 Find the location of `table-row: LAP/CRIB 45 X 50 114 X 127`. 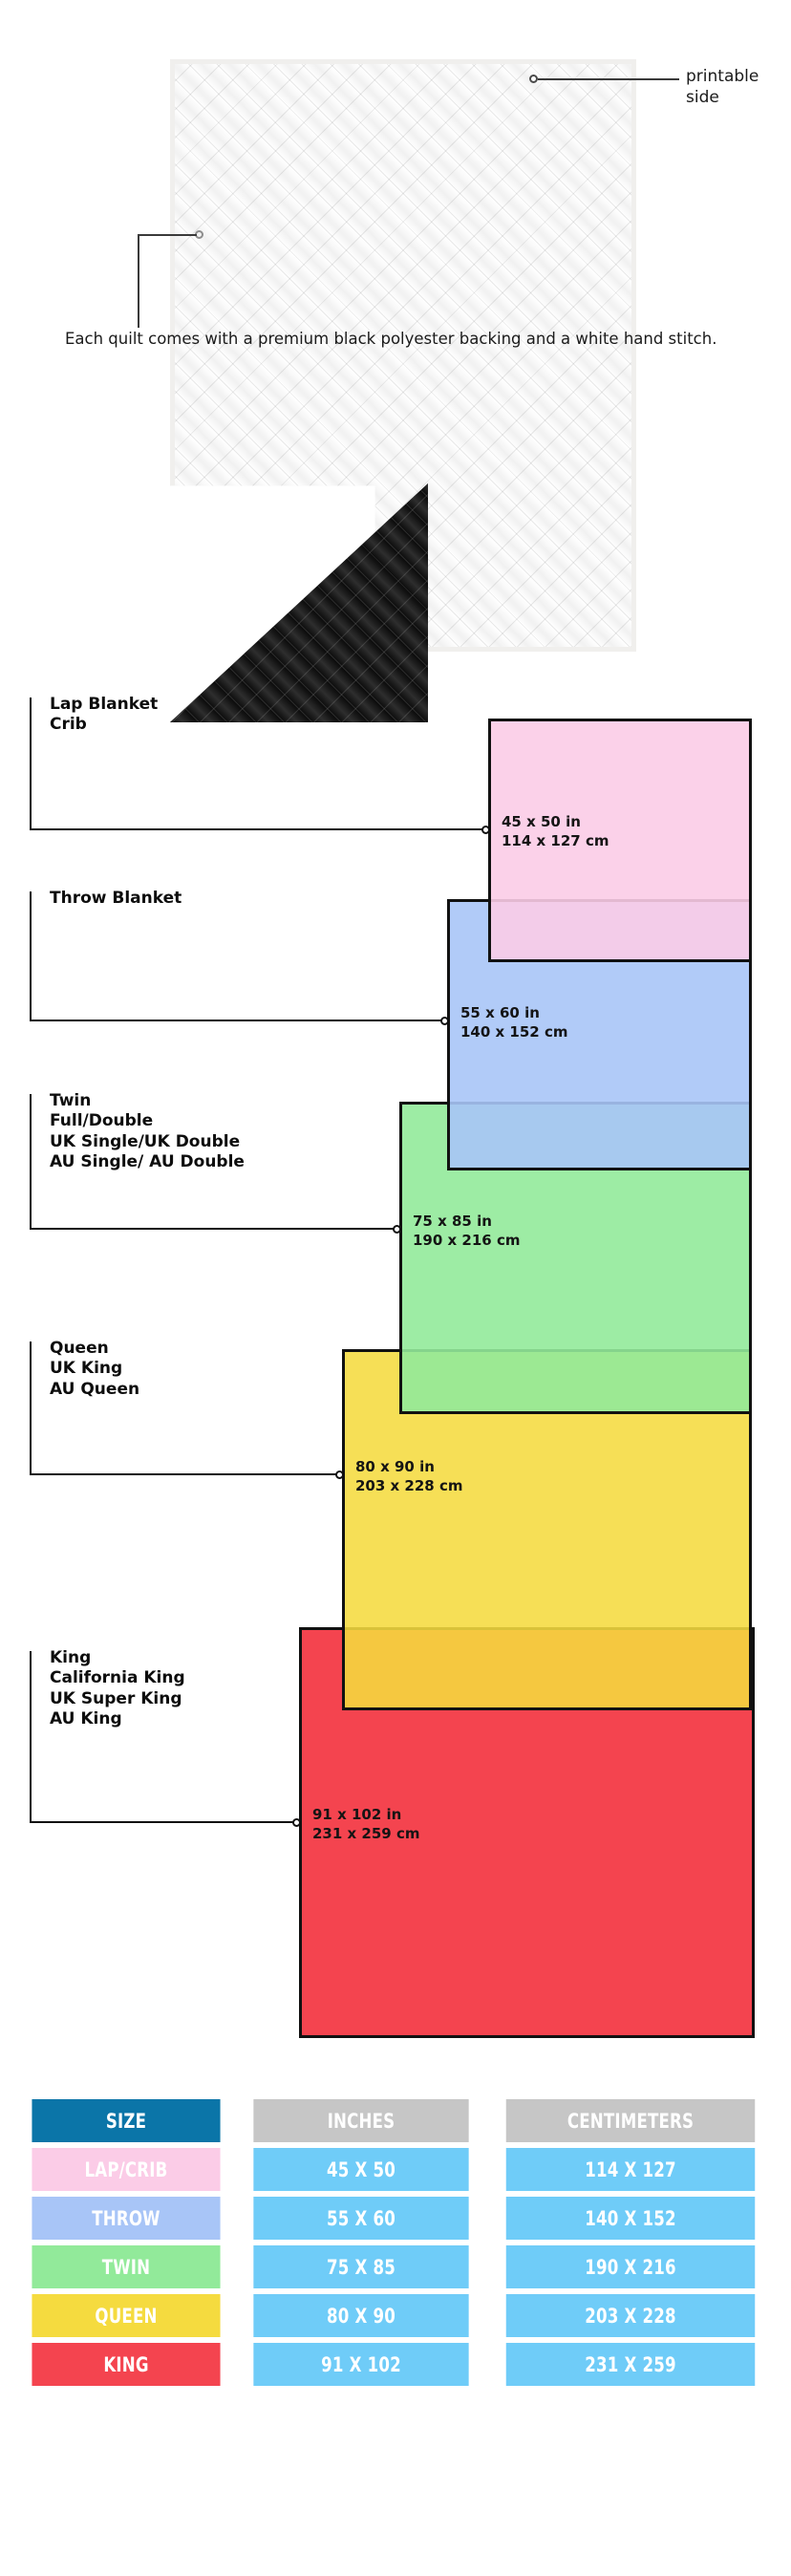

table-row: LAP/CRIB 45 X 50 114 X 127 is located at coordinates (395, 2169).